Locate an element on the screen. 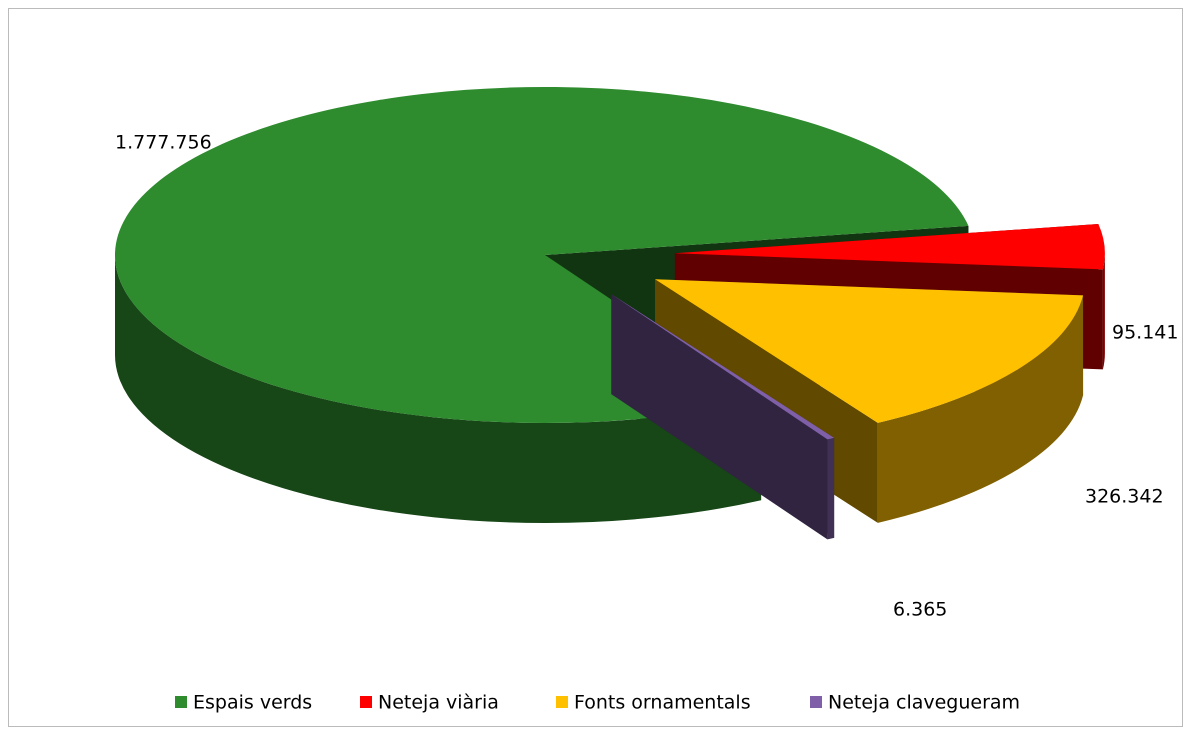  legend-label: Neteja viària is located at coordinates (438, 703).